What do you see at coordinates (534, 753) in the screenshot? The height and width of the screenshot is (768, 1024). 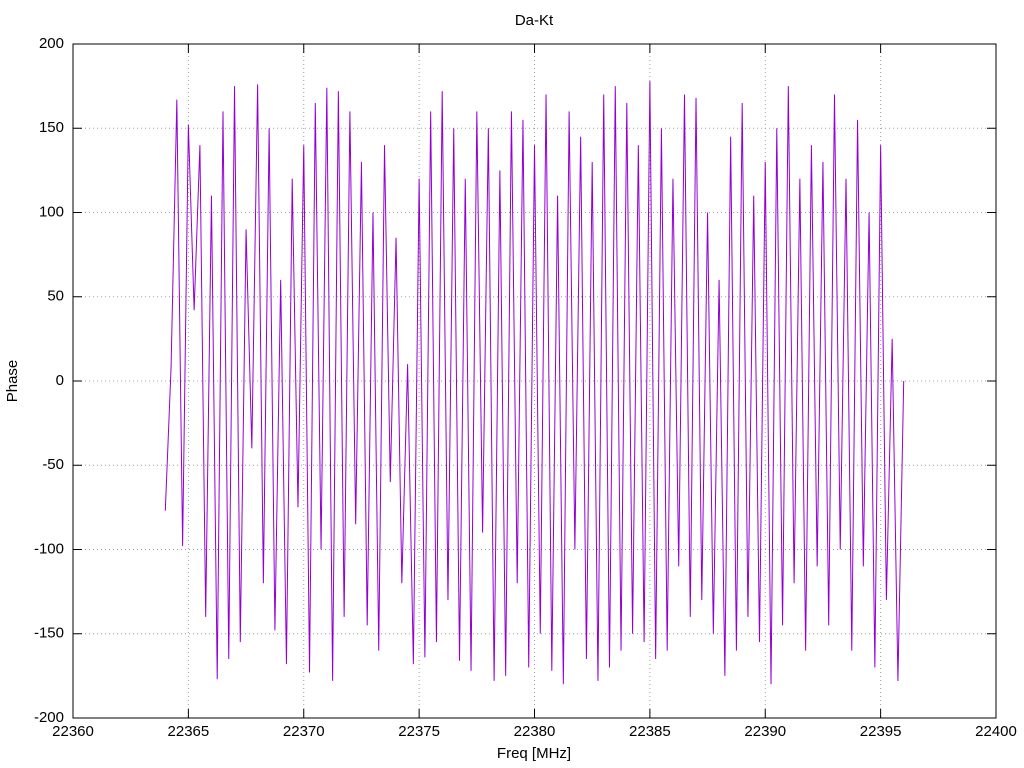 I see `x-axis-label: Freq [MHz]` at bounding box center [534, 753].